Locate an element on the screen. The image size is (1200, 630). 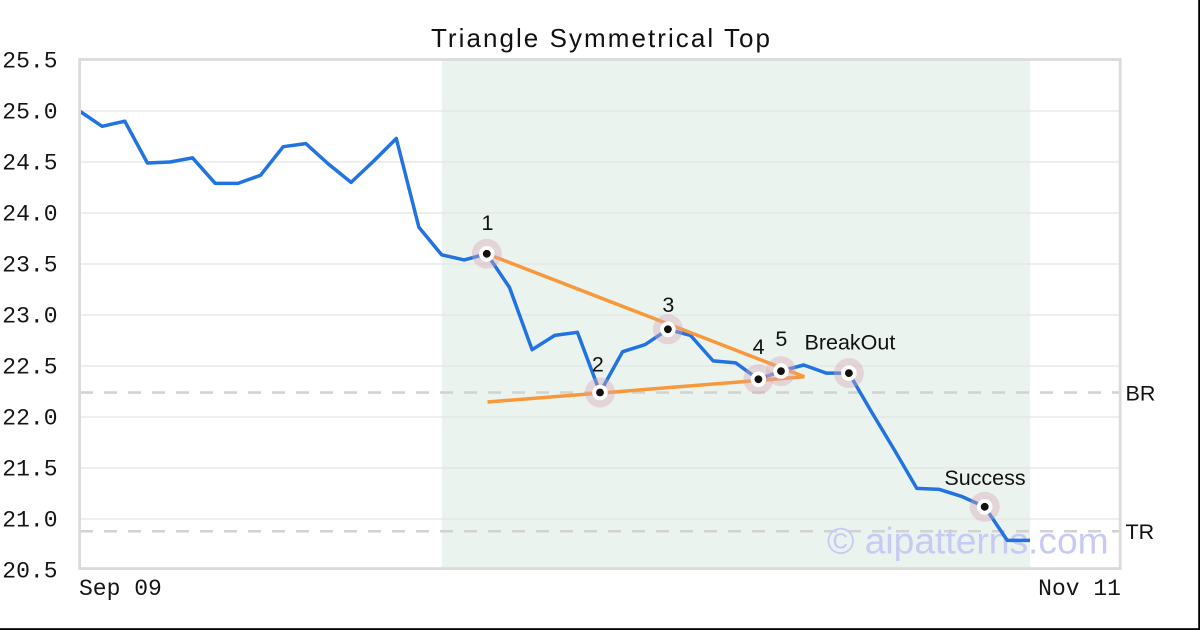
svg-text: 22.0 is located at coordinates (29, 419).